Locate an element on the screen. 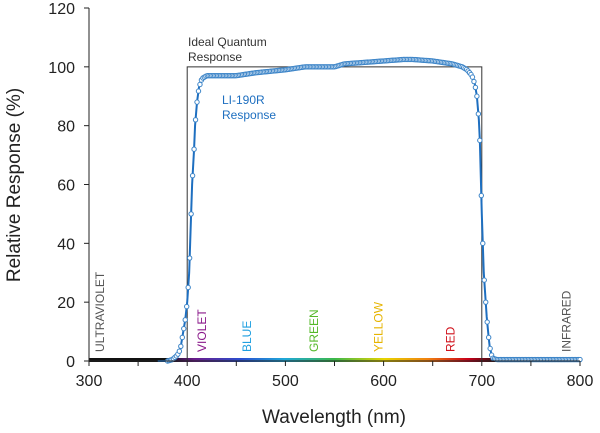 The width and height of the screenshot is (600, 433). band-label-infrared: INFRARED is located at coordinates (566, 321).